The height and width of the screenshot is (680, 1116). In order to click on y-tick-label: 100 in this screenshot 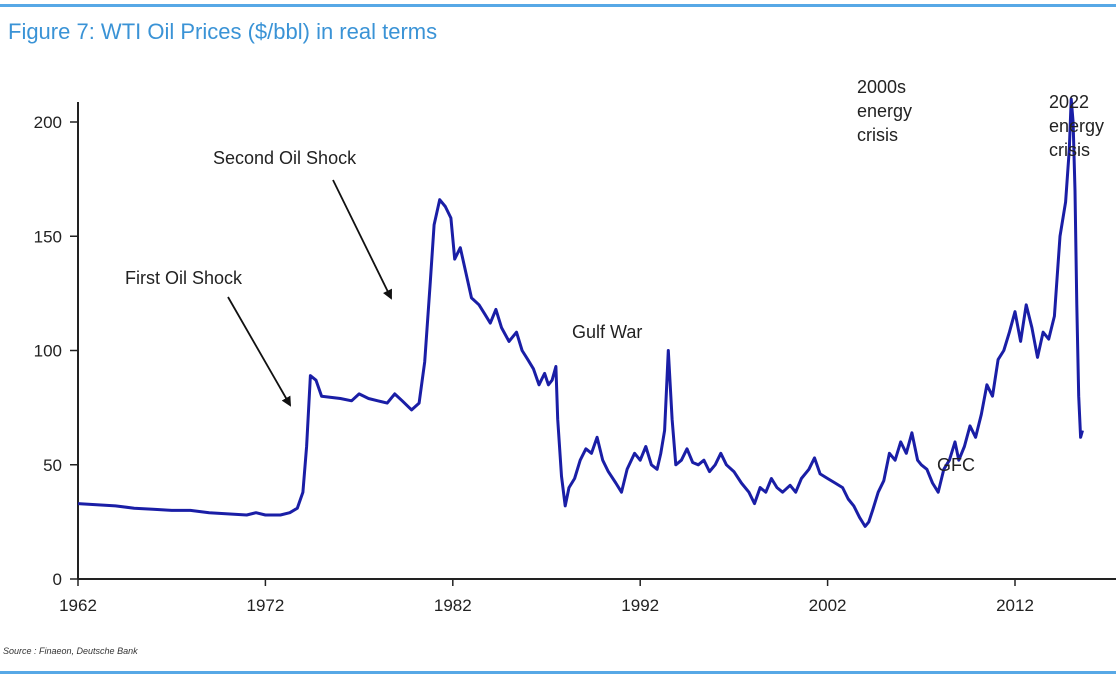, I will do `click(48, 351)`.